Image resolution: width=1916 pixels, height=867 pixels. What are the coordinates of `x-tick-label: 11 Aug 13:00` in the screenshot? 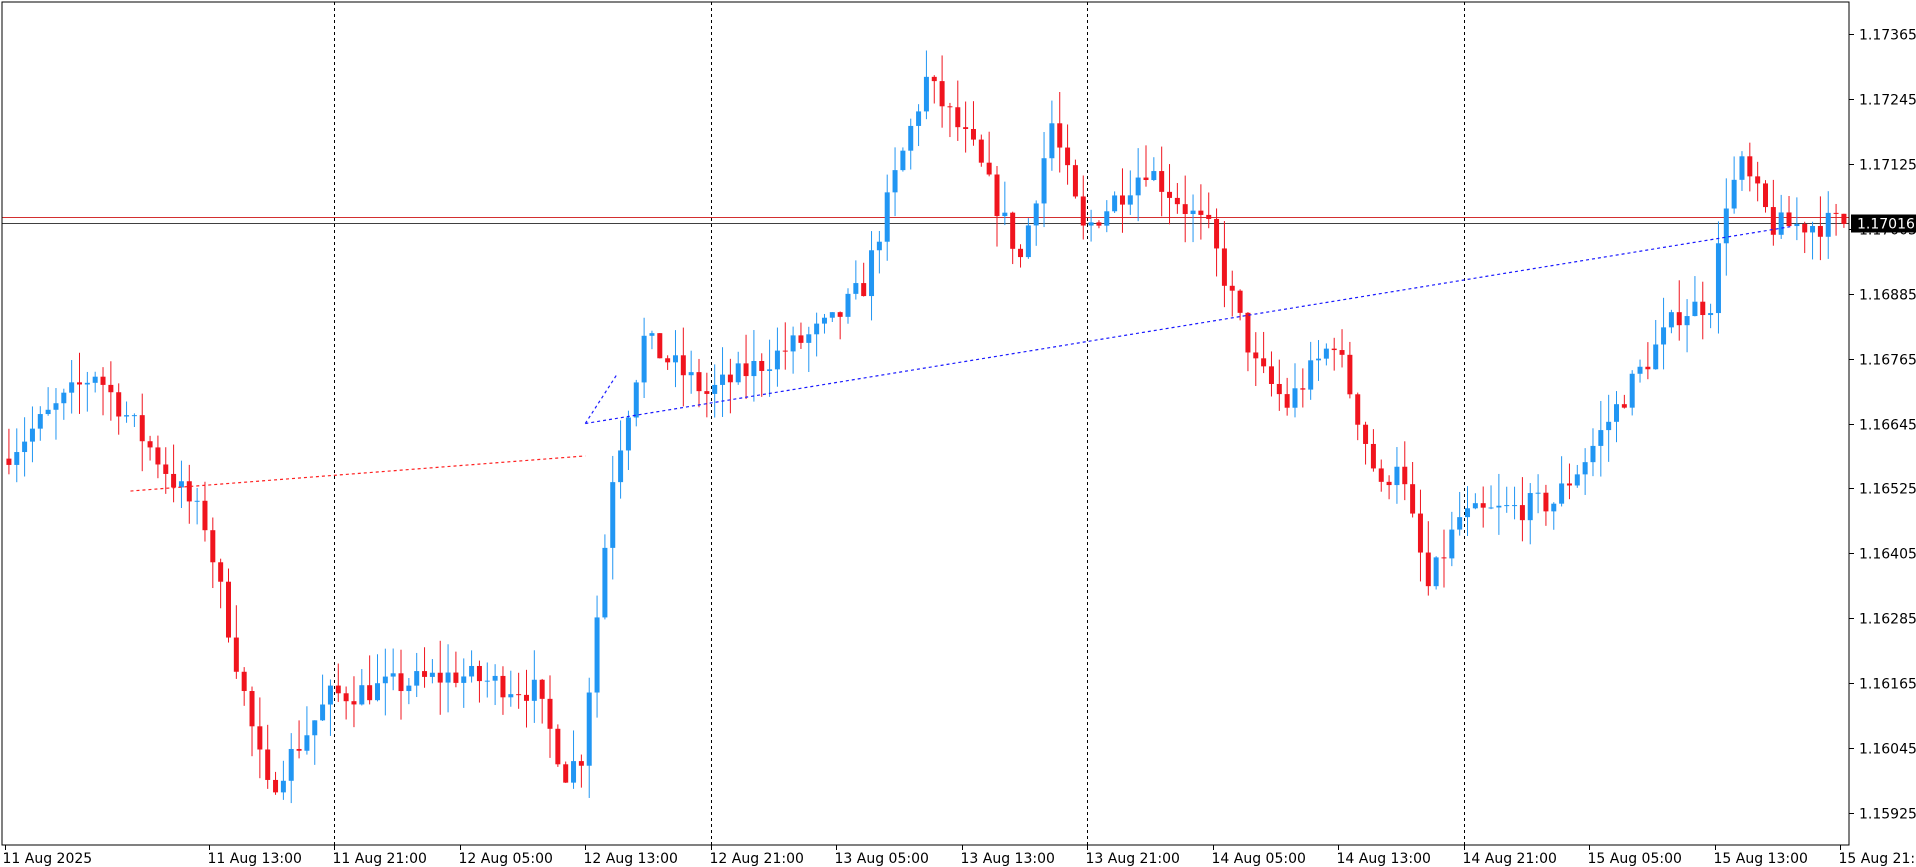 It's located at (255, 859).